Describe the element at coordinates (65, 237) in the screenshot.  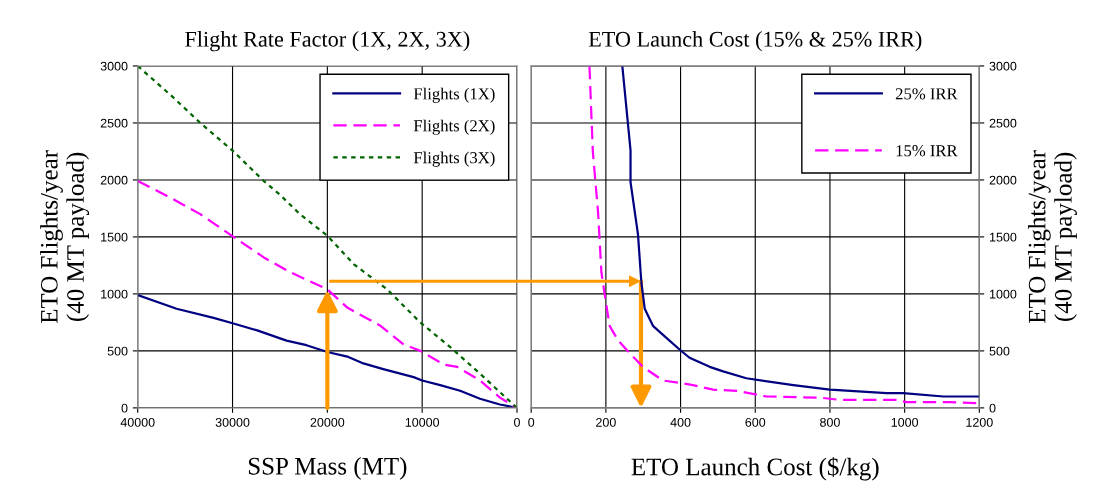
I see `y-axis-title: ETO Flights/year (40 MT payload)` at that location.